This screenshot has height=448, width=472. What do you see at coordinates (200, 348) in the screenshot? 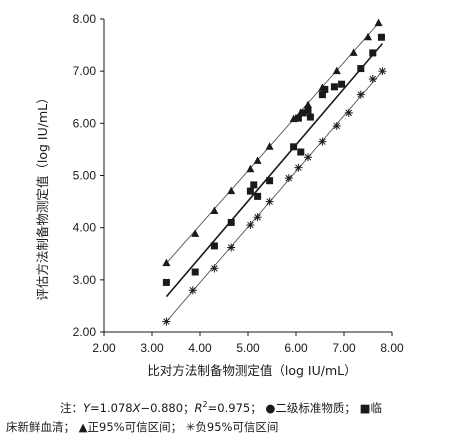
I see `x-tick-label: 4.00` at bounding box center [200, 348].